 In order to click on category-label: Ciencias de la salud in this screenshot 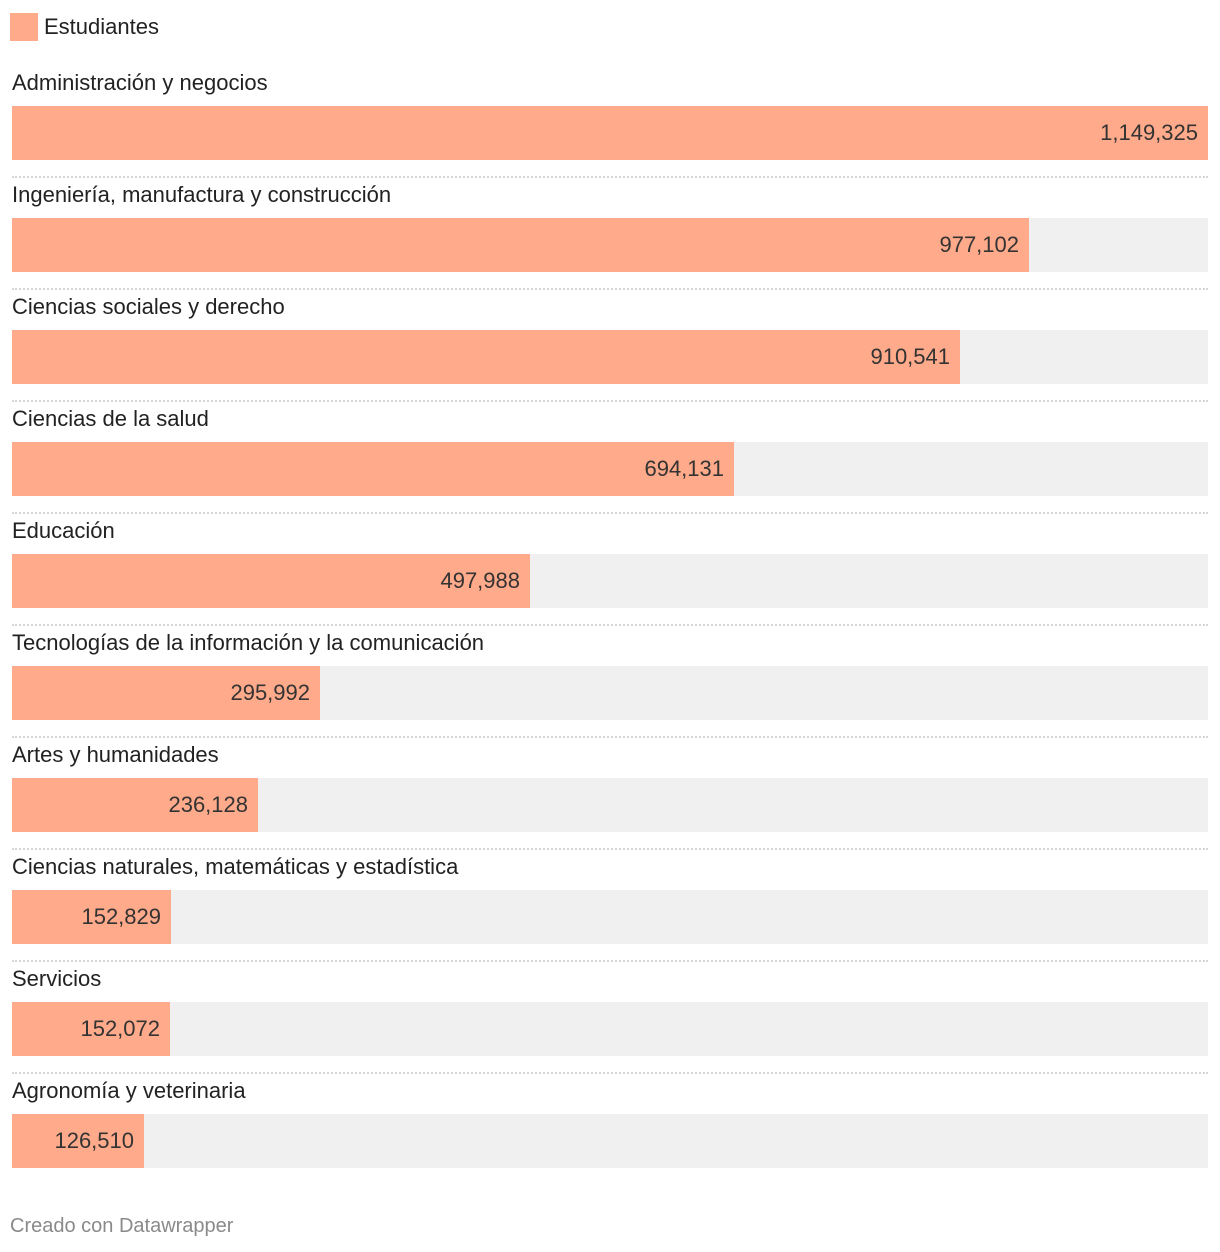, I will do `click(110, 418)`.